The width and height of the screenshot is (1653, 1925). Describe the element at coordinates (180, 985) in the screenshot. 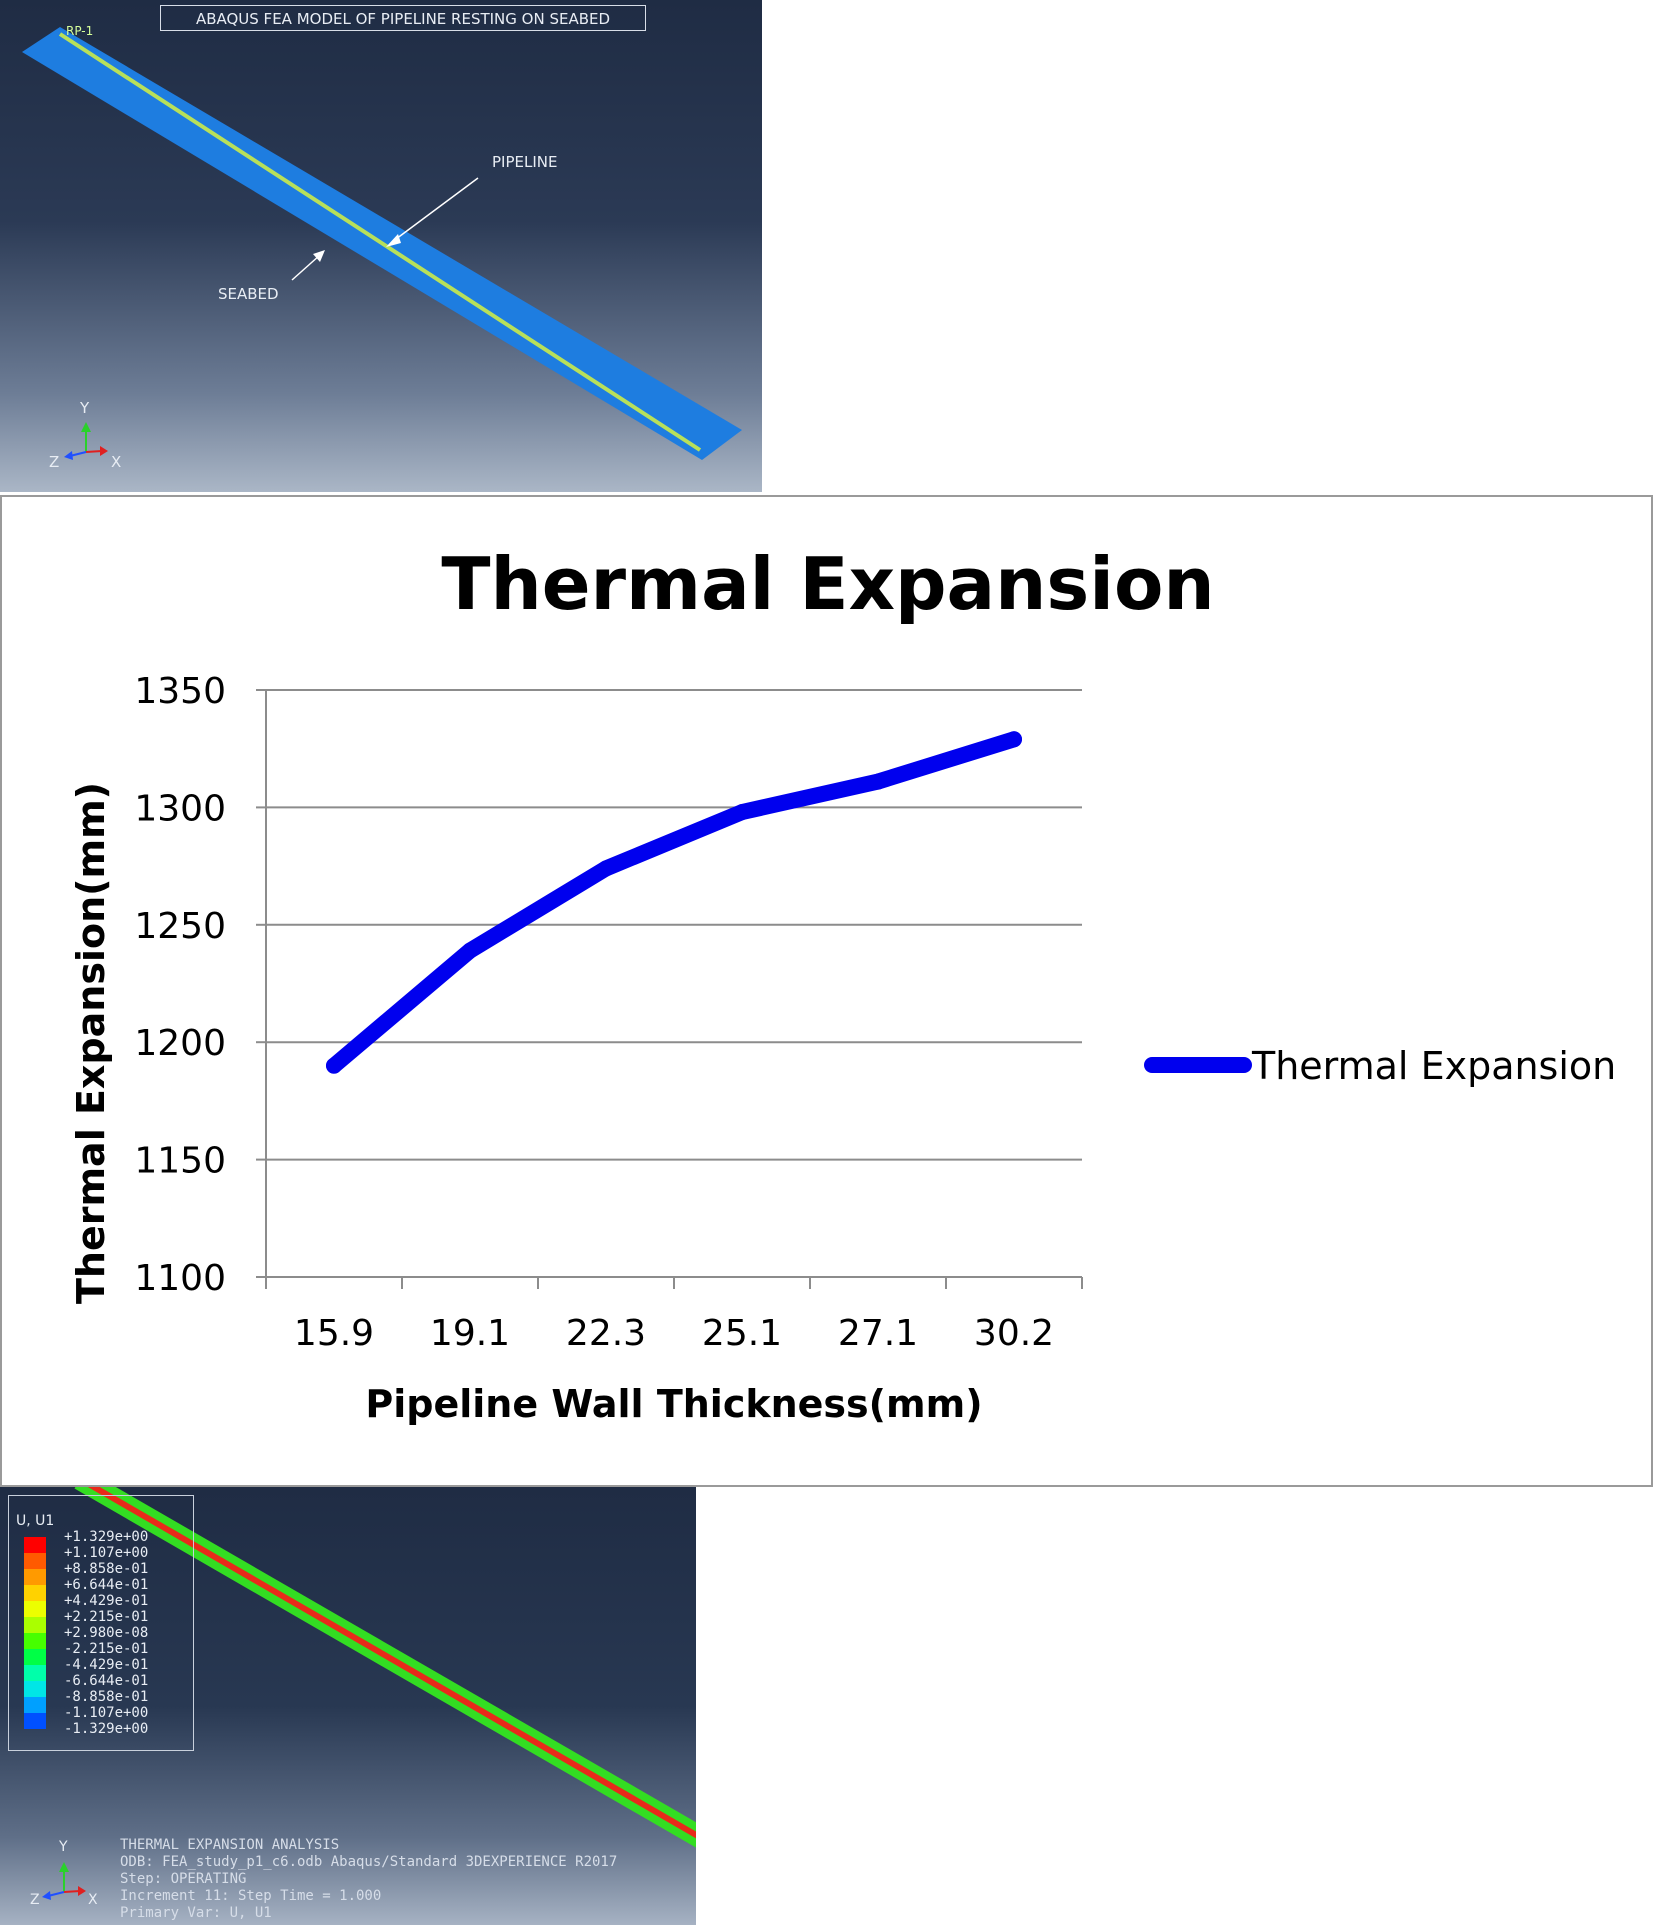

I see `y-tick-labels: 1100 1150 1200 1250 1300 1350` at that location.